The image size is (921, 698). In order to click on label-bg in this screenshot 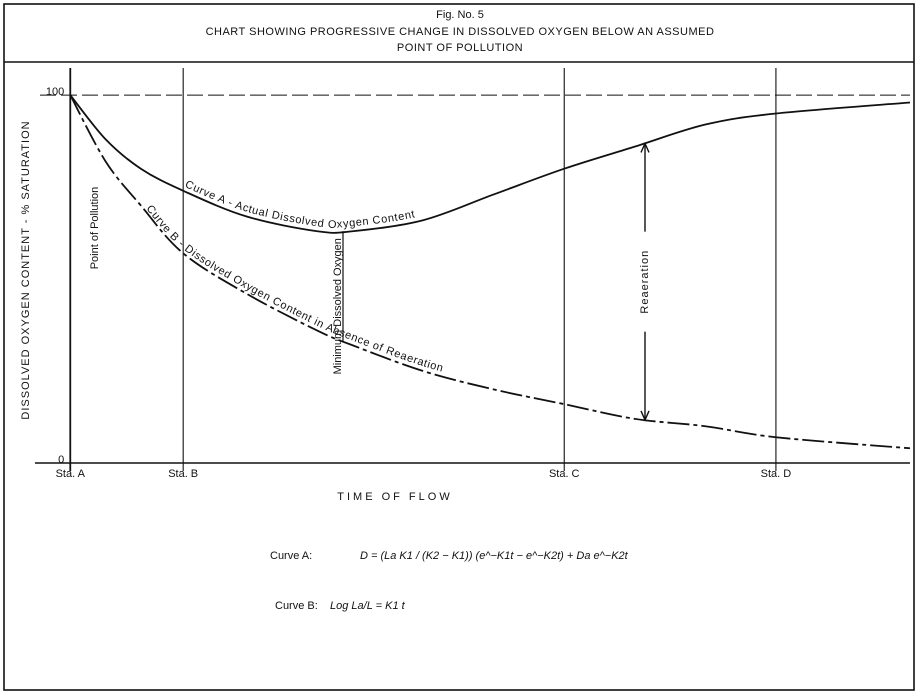, I will do `click(645, 281)`.